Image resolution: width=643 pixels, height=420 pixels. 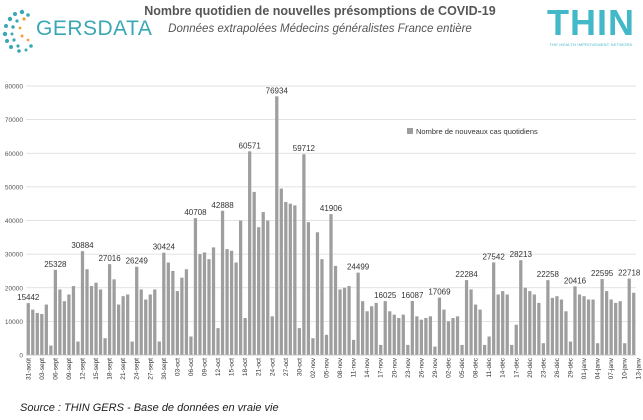 I want to click on legend-swatch, so click(x=410, y=131).